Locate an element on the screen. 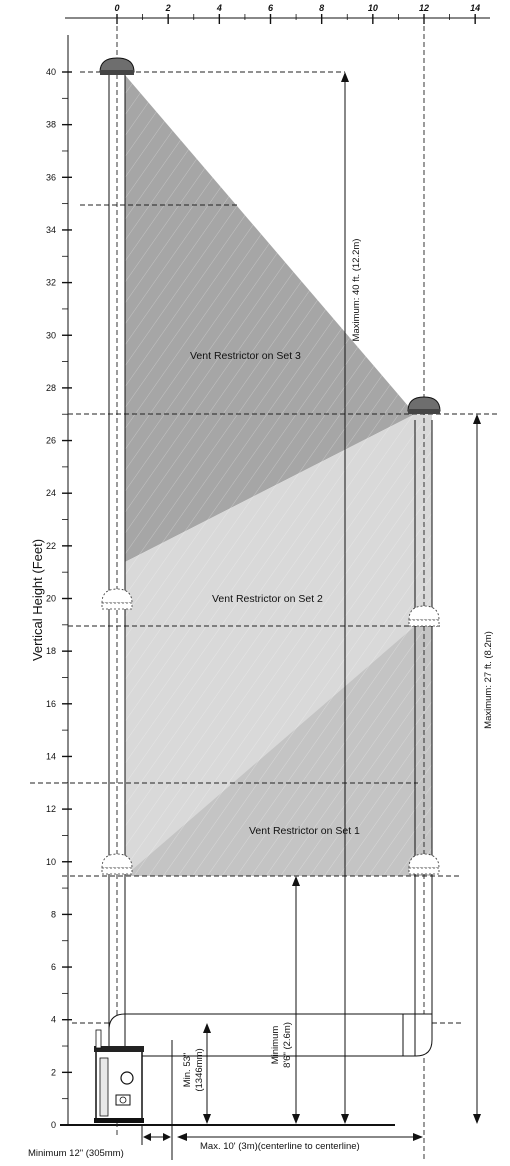 This screenshot has height=1166, width=510. y-tick-label: 30 is located at coordinates (51, 335).